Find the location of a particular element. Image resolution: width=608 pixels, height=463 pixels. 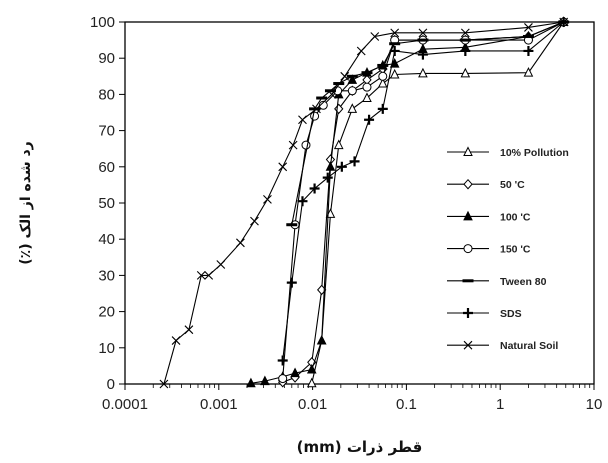

x-tick-label: 10 is located at coordinates (594, 404).